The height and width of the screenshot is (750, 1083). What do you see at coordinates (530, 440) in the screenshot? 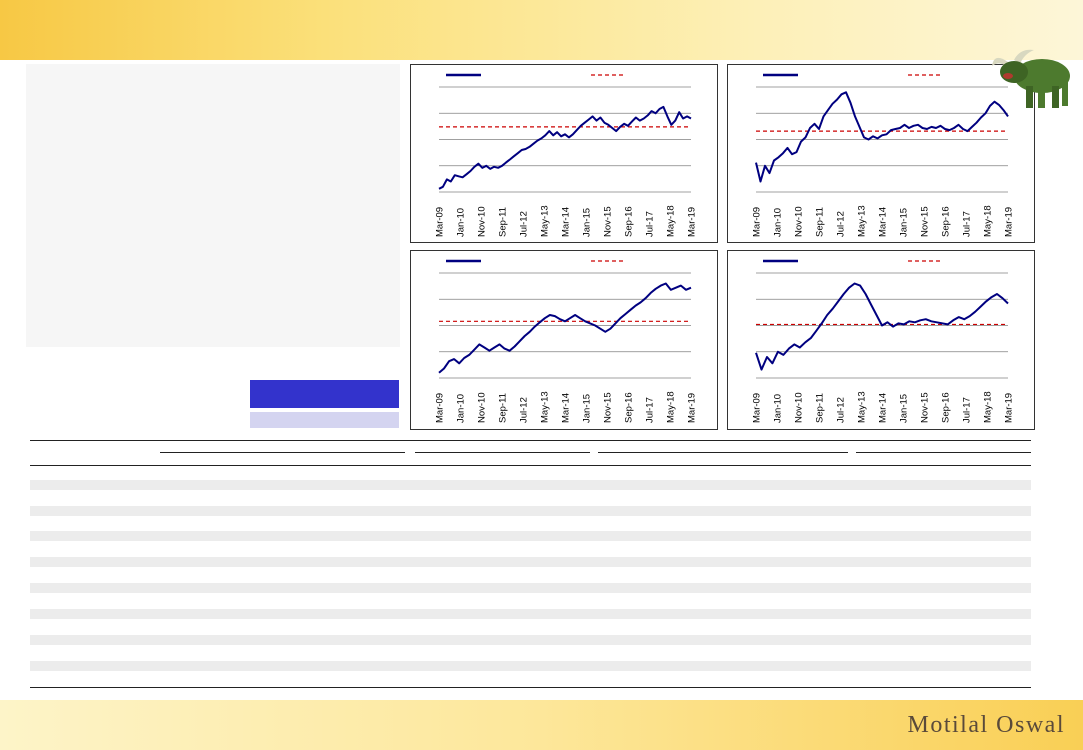
I see `table-top-rule` at bounding box center [530, 440].